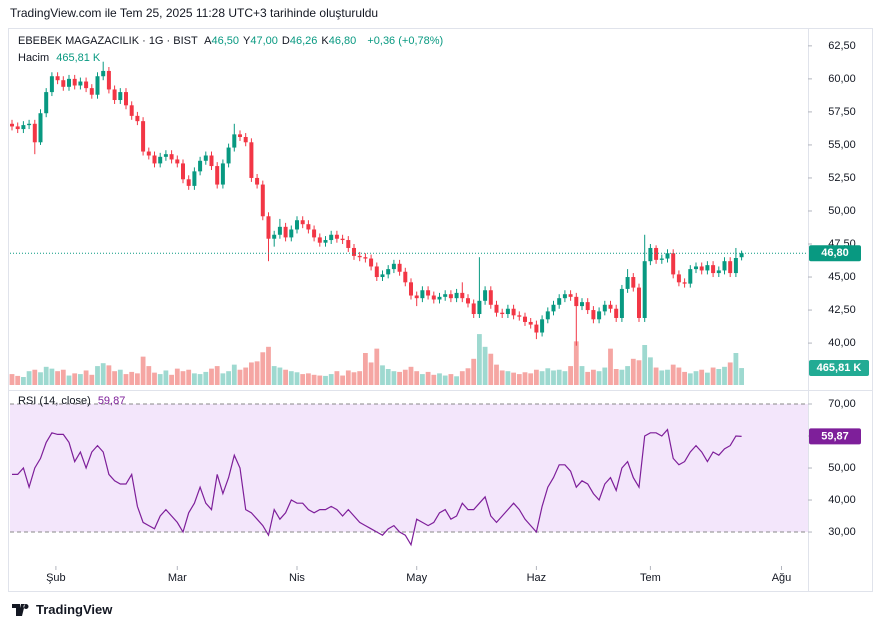  I want to click on volume-value: 465,81 K, so click(78, 58).